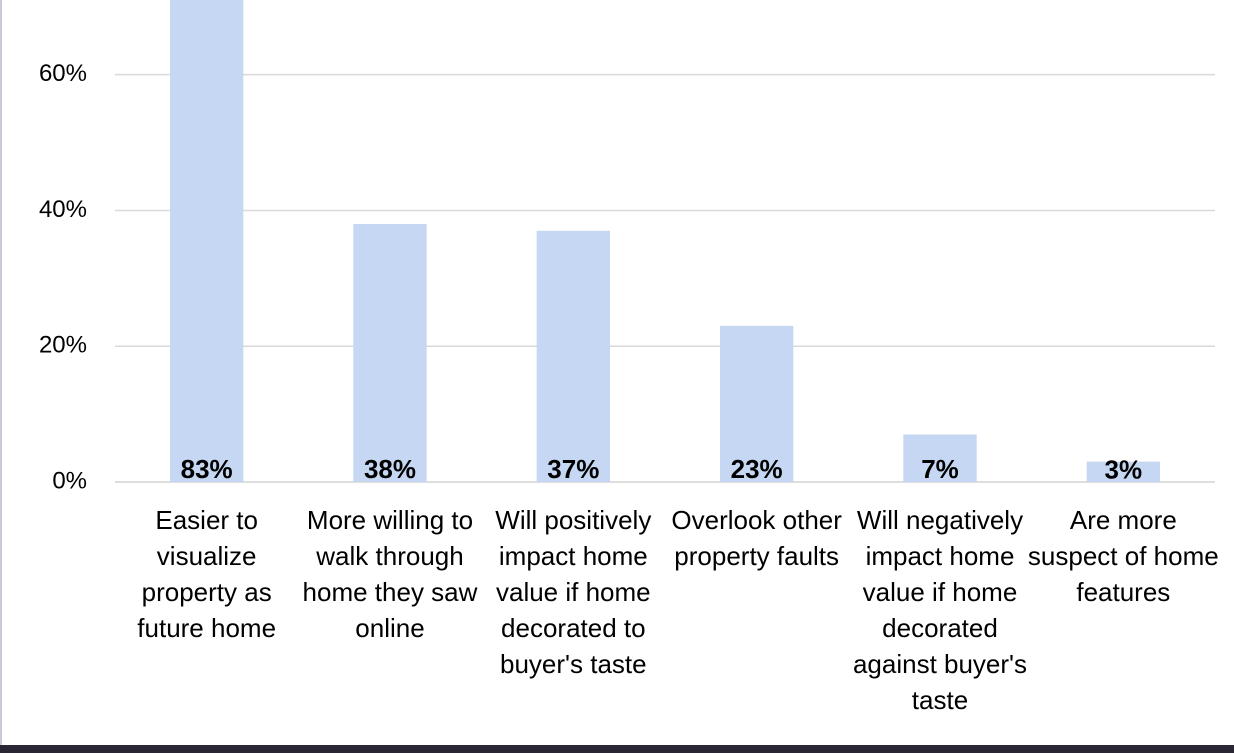 This screenshot has width=1234, height=753. What do you see at coordinates (757, 469) in the screenshot?
I see `data-label: 23%` at bounding box center [757, 469].